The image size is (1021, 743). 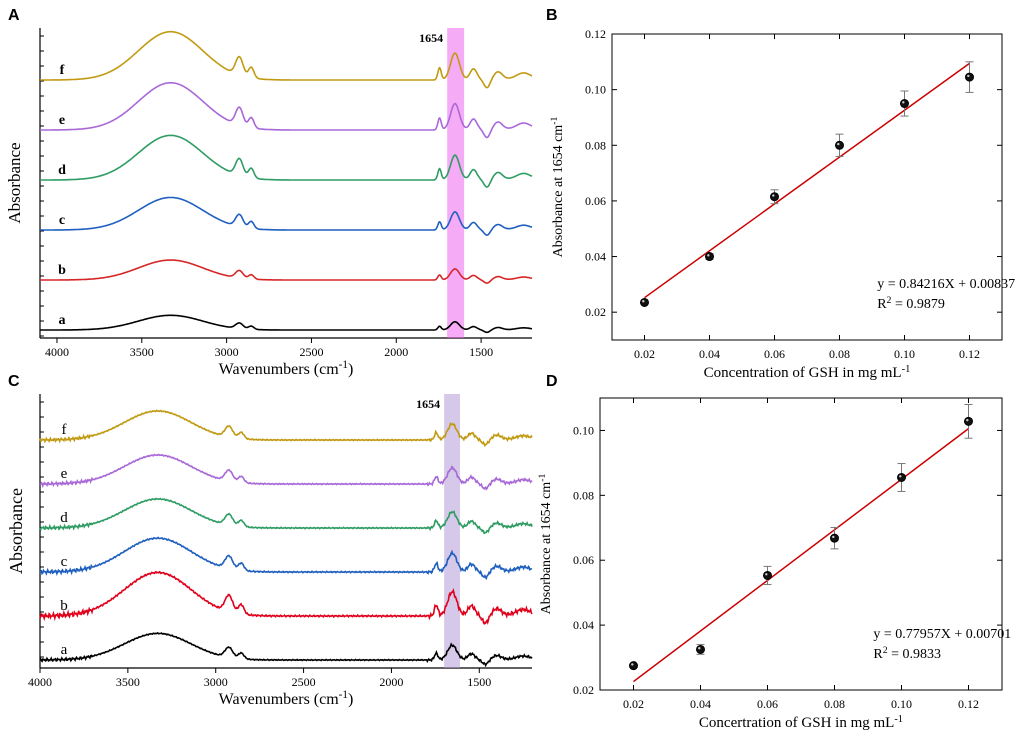 What do you see at coordinates (14, 381) in the screenshot?
I see `panel-label-C: C` at bounding box center [14, 381].